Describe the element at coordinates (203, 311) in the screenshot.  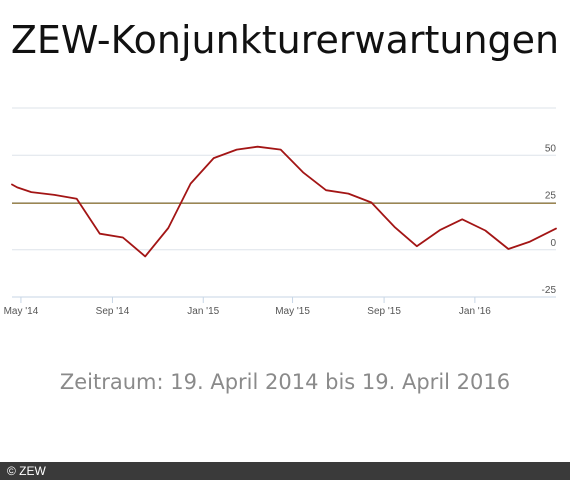
I see `x-tick-label: Jan '15` at that location.